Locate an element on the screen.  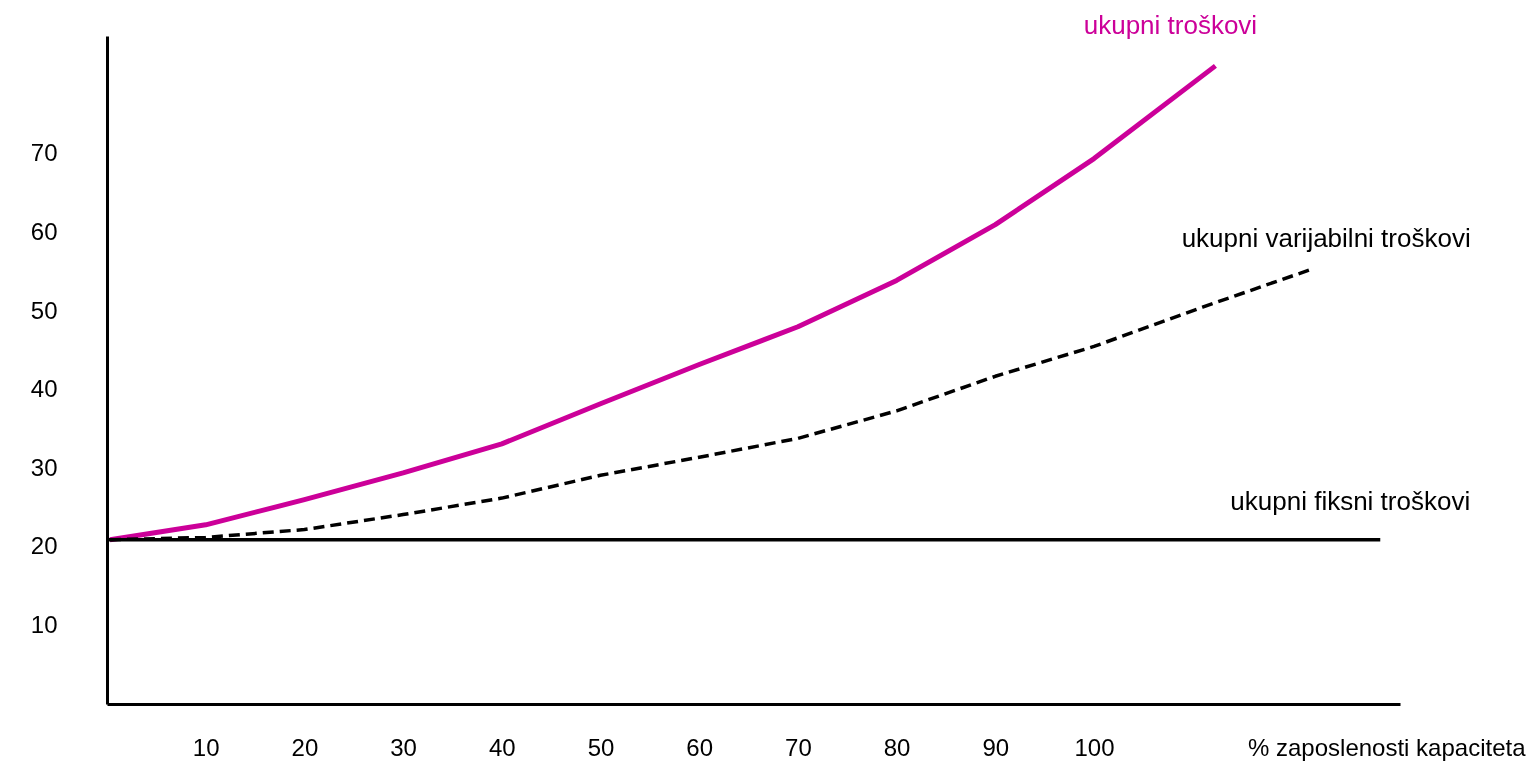
y-tick-label: 40 is located at coordinates (44, 389).